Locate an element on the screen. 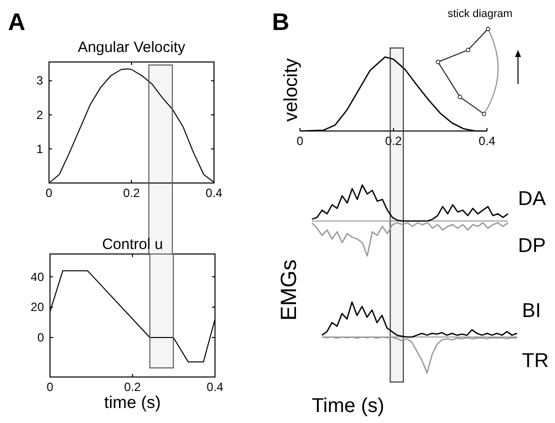 The width and height of the screenshot is (555, 423). series-label: TR is located at coordinates (535, 361).